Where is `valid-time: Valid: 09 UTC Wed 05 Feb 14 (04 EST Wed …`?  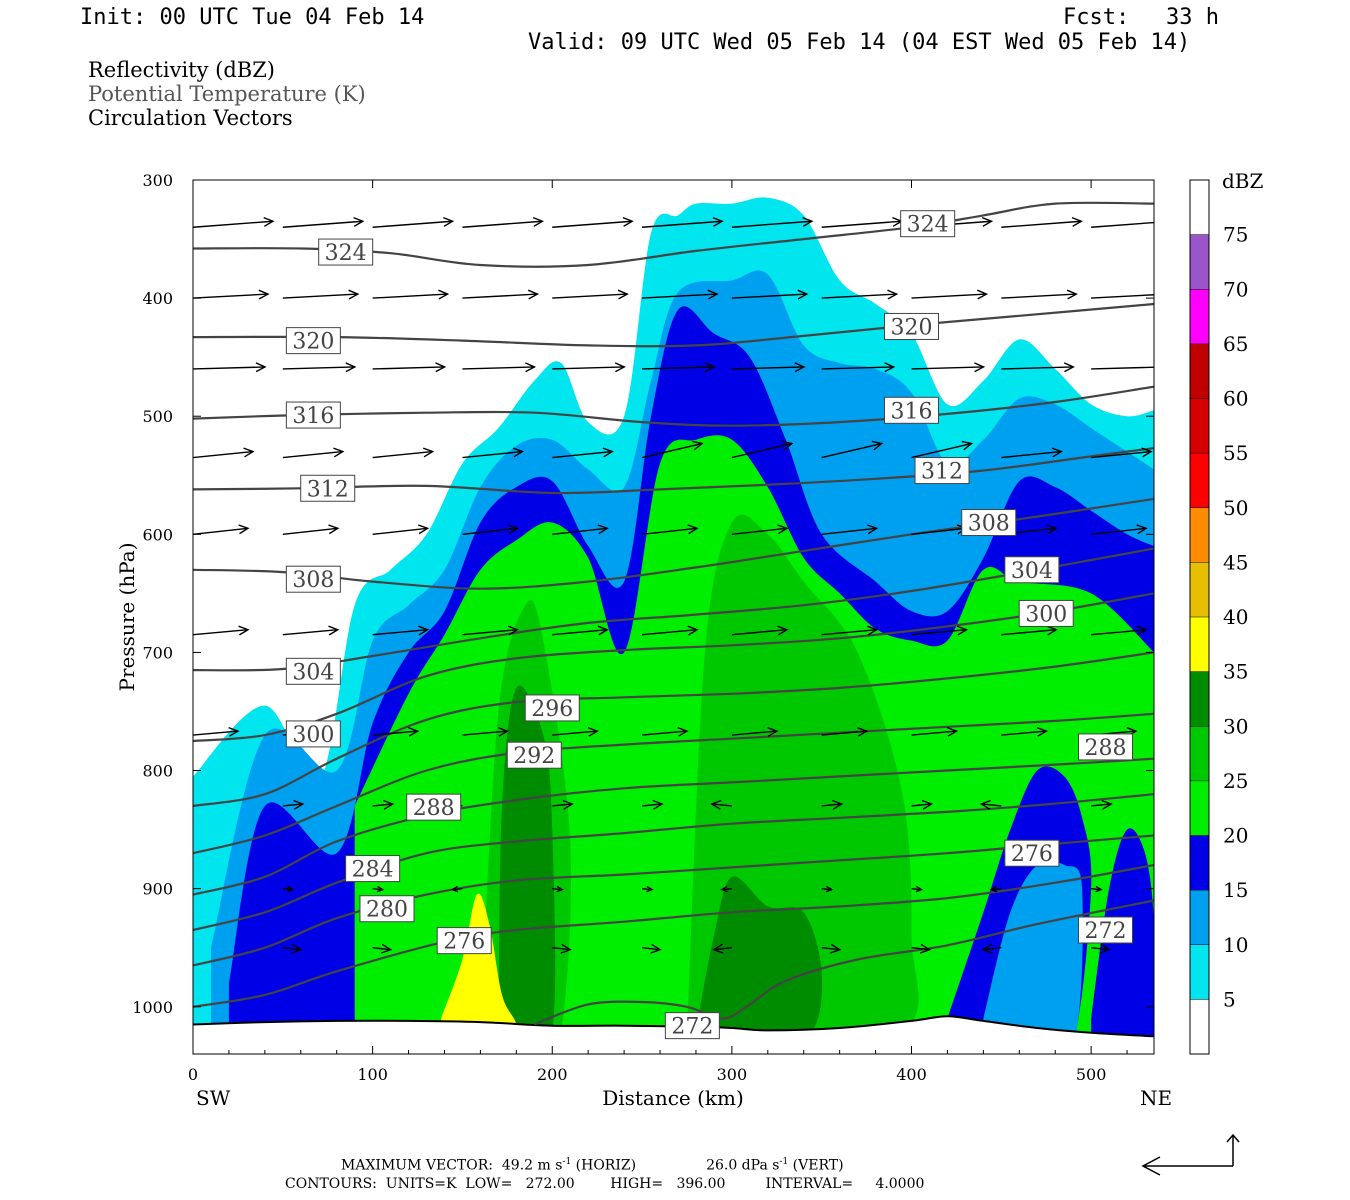
valid-time: Valid: 09 UTC Wed 05 Feb 14 (04 EST Wed … is located at coordinates (859, 42).